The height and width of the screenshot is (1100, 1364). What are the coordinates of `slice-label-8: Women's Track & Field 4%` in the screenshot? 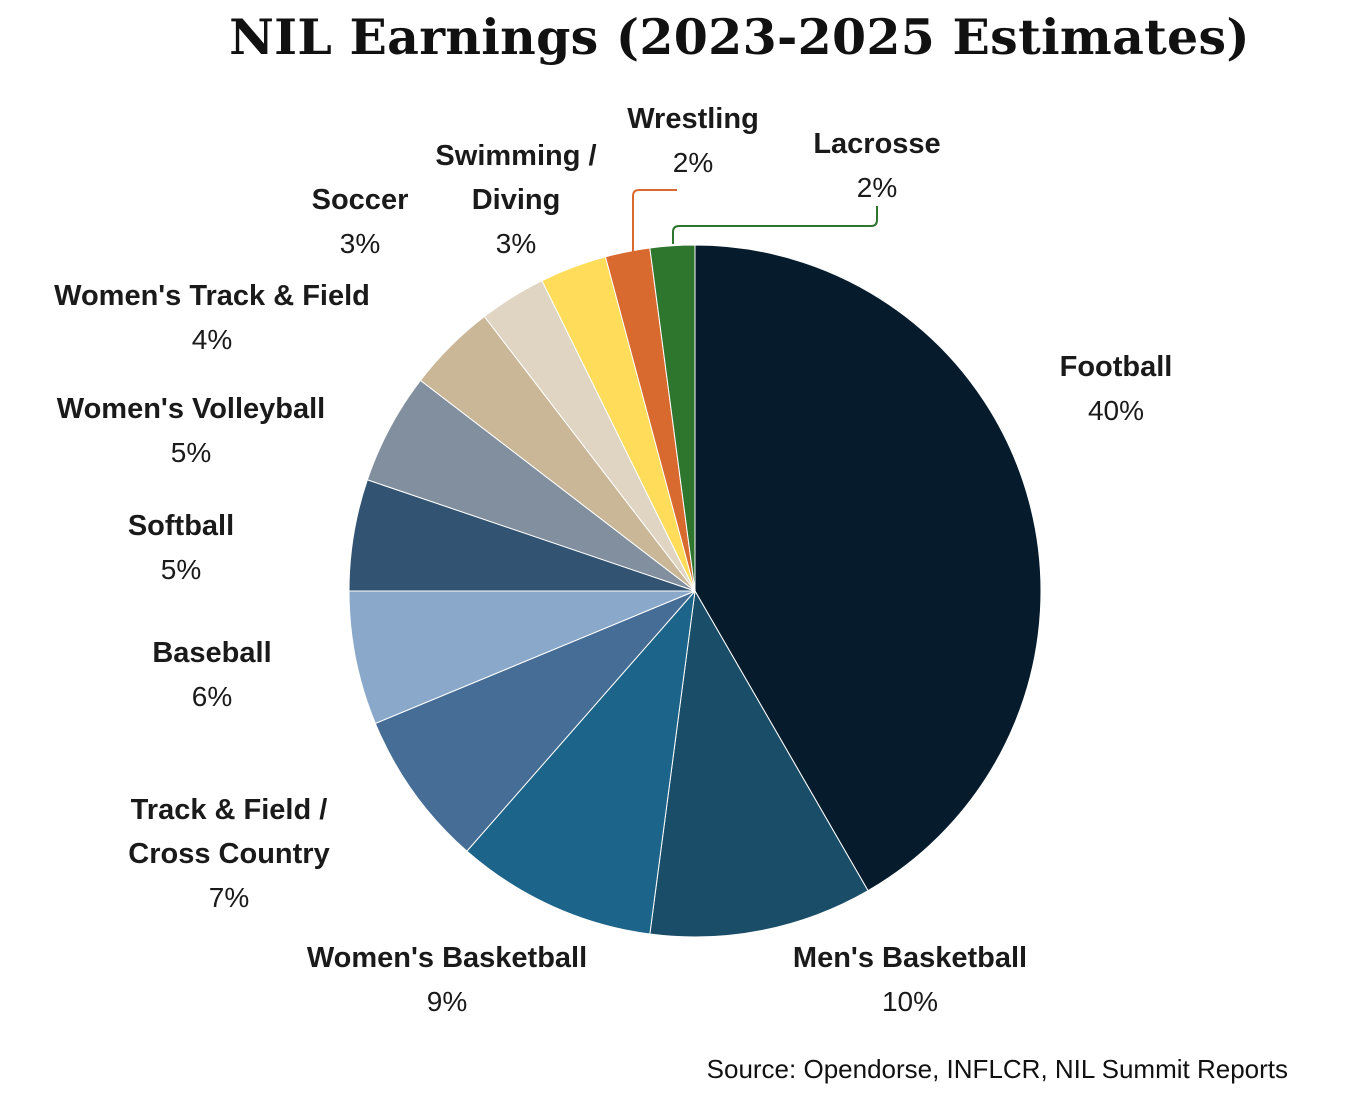 It's located at (212, 317).